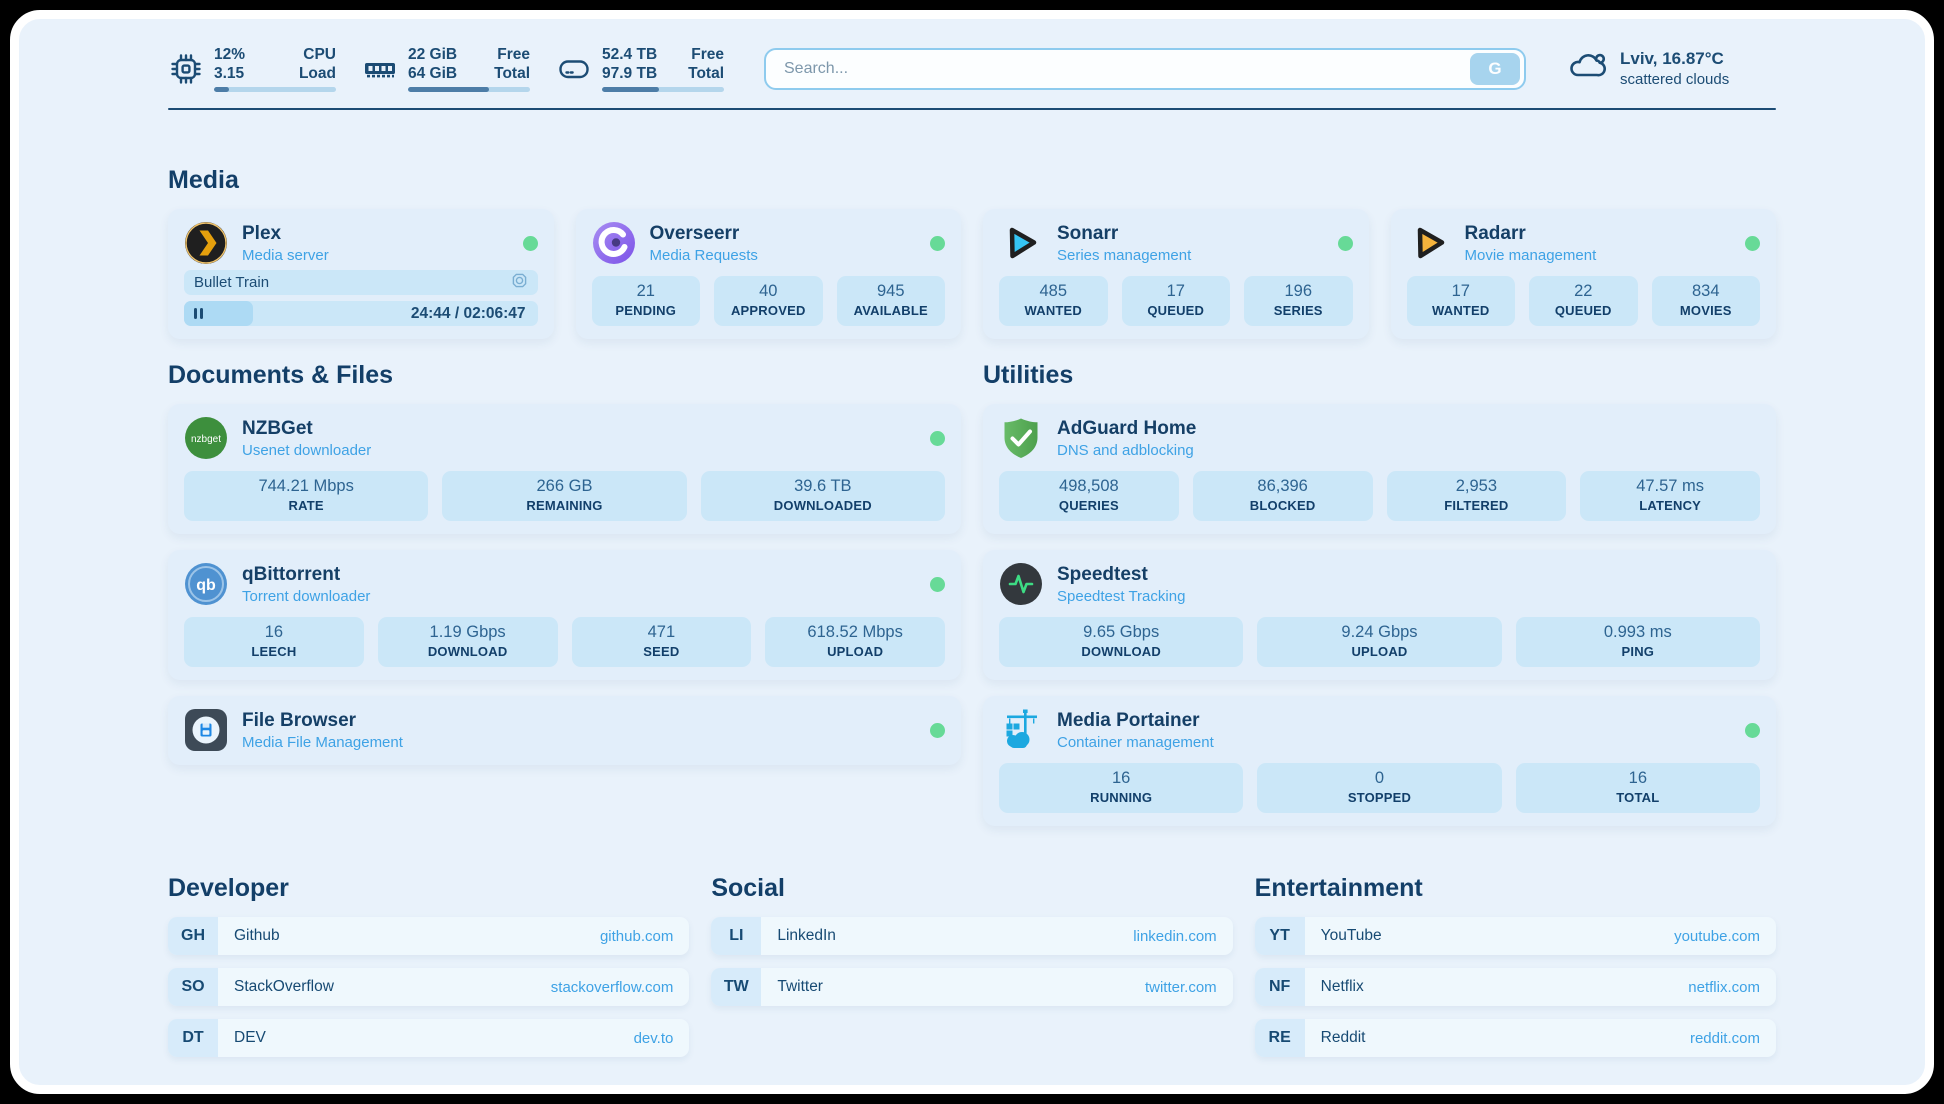 This screenshot has height=1104, width=1944. What do you see at coordinates (855, 642) in the screenshot?
I see `stat-upload: 618.52 Mbps UPLOAD` at bounding box center [855, 642].